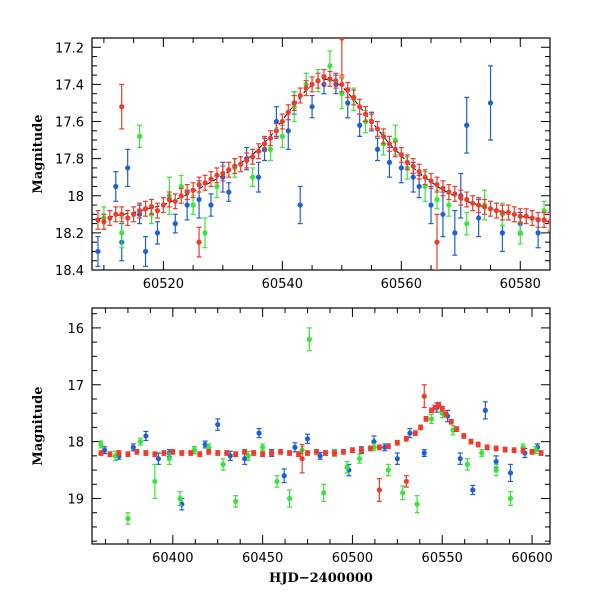 The height and width of the screenshot is (600, 600). Describe the element at coordinates (75, 500) in the screenshot. I see `bottom-y-tick-label: 19` at that location.